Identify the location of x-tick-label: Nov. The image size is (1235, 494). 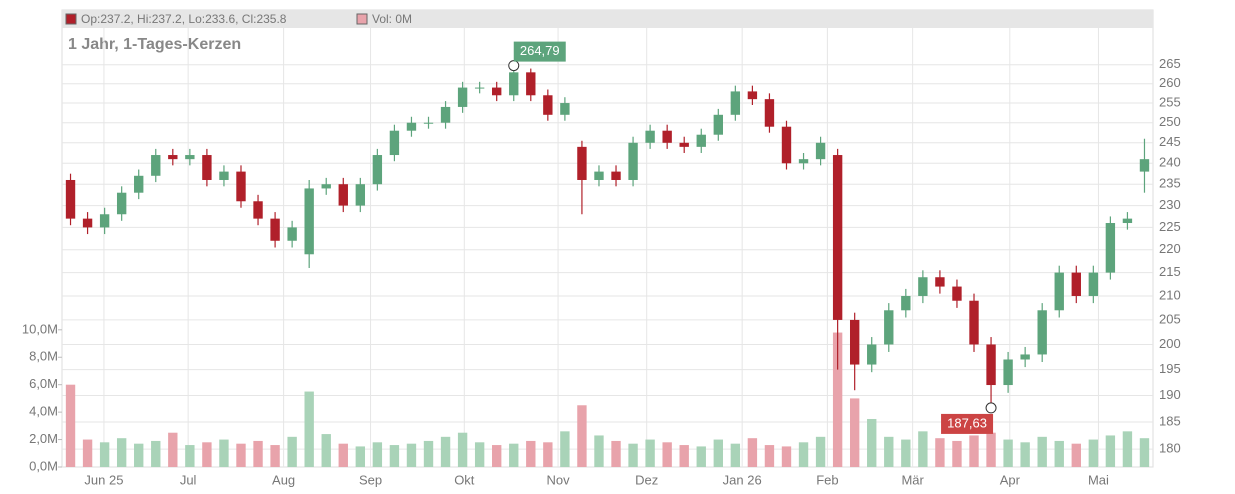
(559, 479).